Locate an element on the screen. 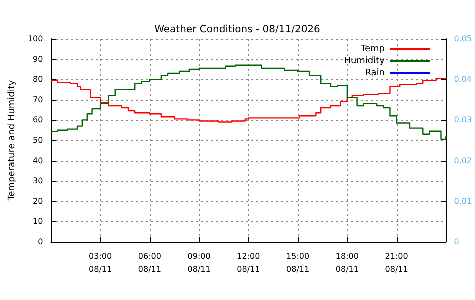 This screenshot has width=475, height=300. legend-label: Rain is located at coordinates (375, 73).